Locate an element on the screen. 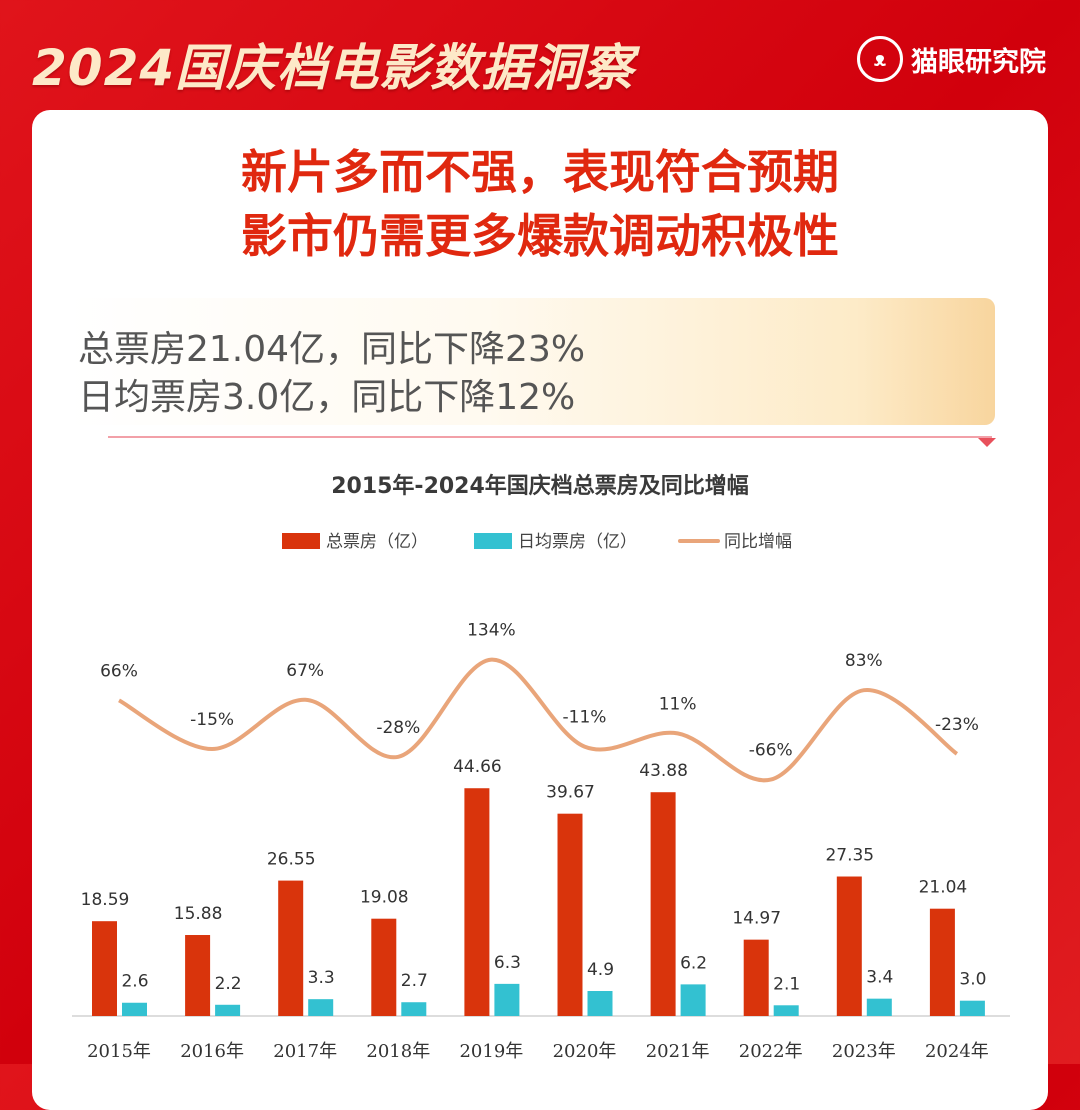  bar-label-total: 43.88 is located at coordinates (663, 771).